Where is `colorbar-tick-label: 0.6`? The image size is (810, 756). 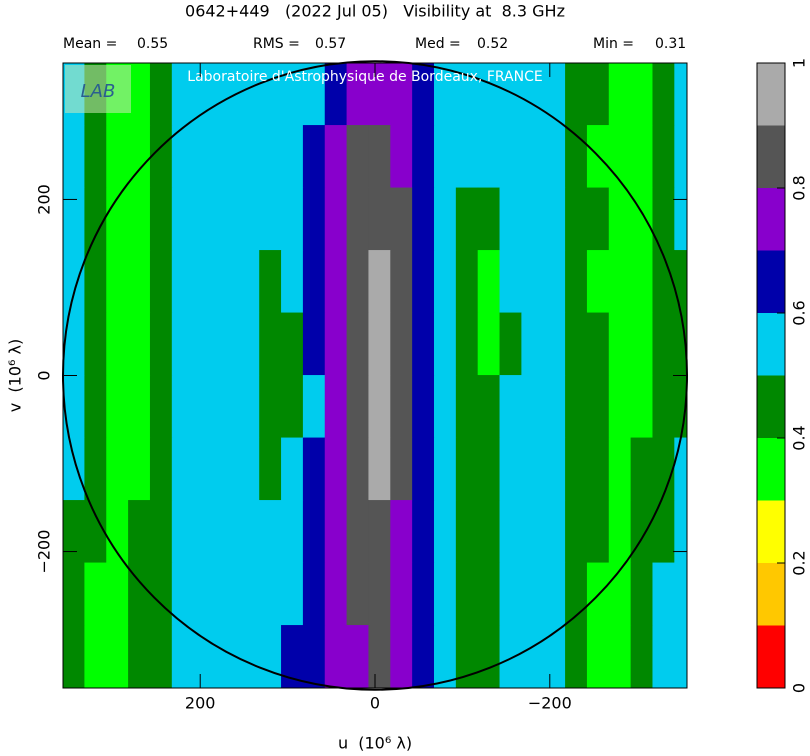 colorbar-tick-label: 0.6 is located at coordinates (799, 312).